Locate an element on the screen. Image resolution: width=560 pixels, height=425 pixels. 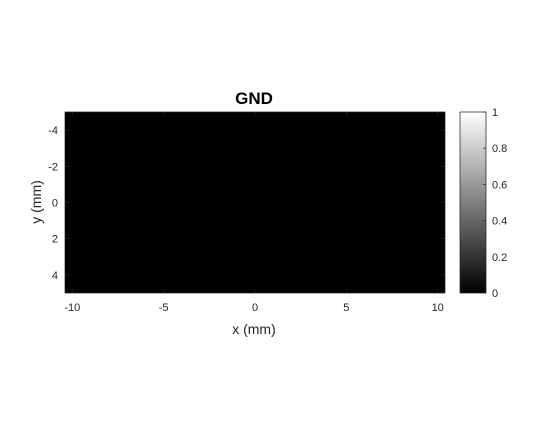
x-tick-label: 10 is located at coordinates (438, 308).